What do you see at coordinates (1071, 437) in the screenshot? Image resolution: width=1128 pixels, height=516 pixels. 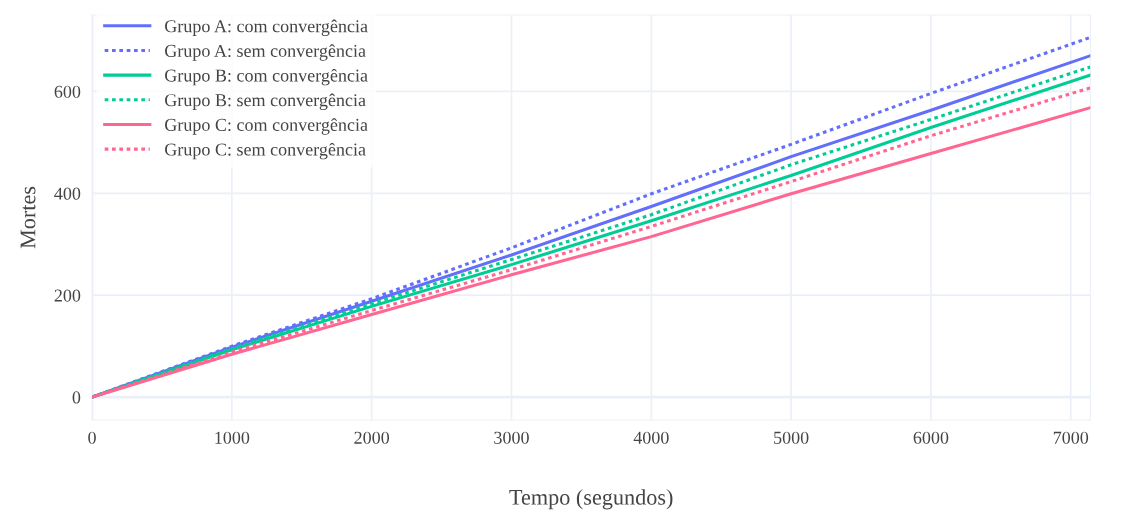 I see `x-tick-label: 7000` at bounding box center [1071, 437].